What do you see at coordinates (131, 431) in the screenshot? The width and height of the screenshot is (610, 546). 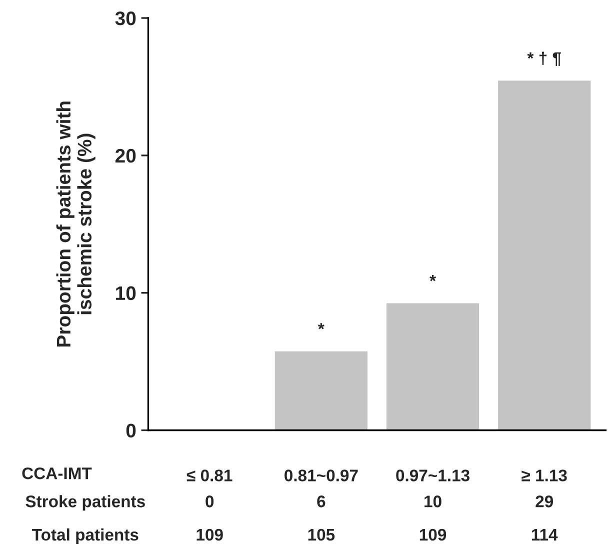 I see `y-tick-label: 0` at bounding box center [131, 431].